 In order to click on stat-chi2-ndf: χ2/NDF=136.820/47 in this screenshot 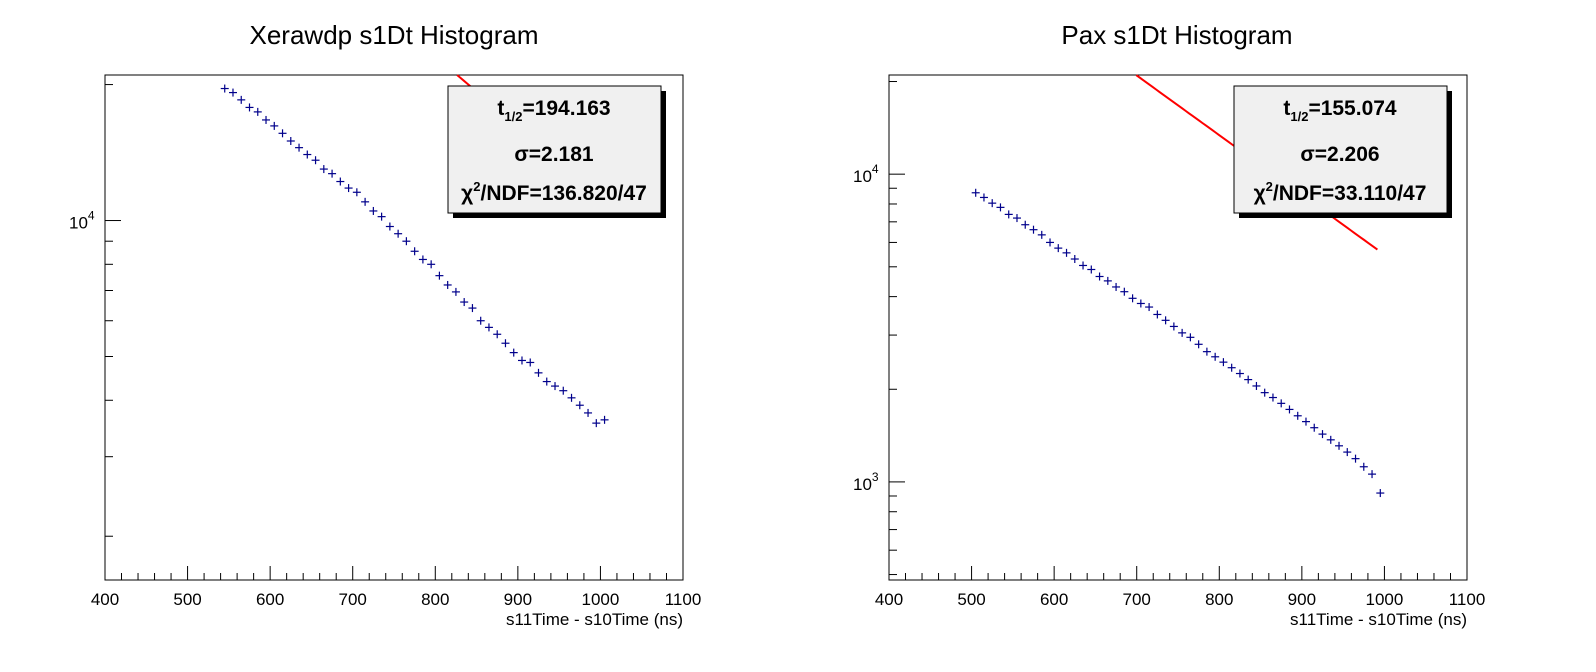, I will do `click(554, 192)`.